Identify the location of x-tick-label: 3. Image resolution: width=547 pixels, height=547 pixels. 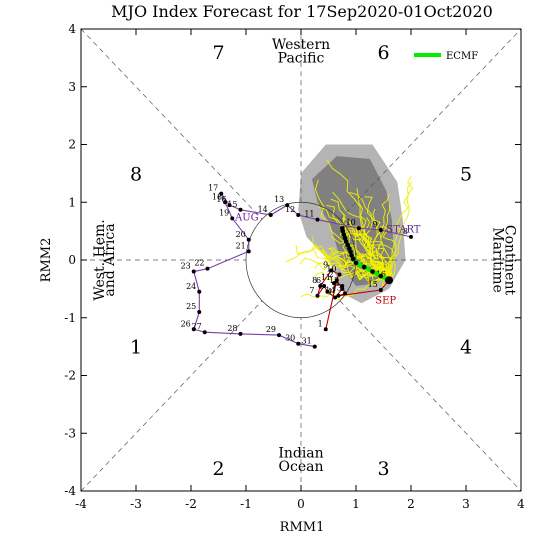
(466, 504).